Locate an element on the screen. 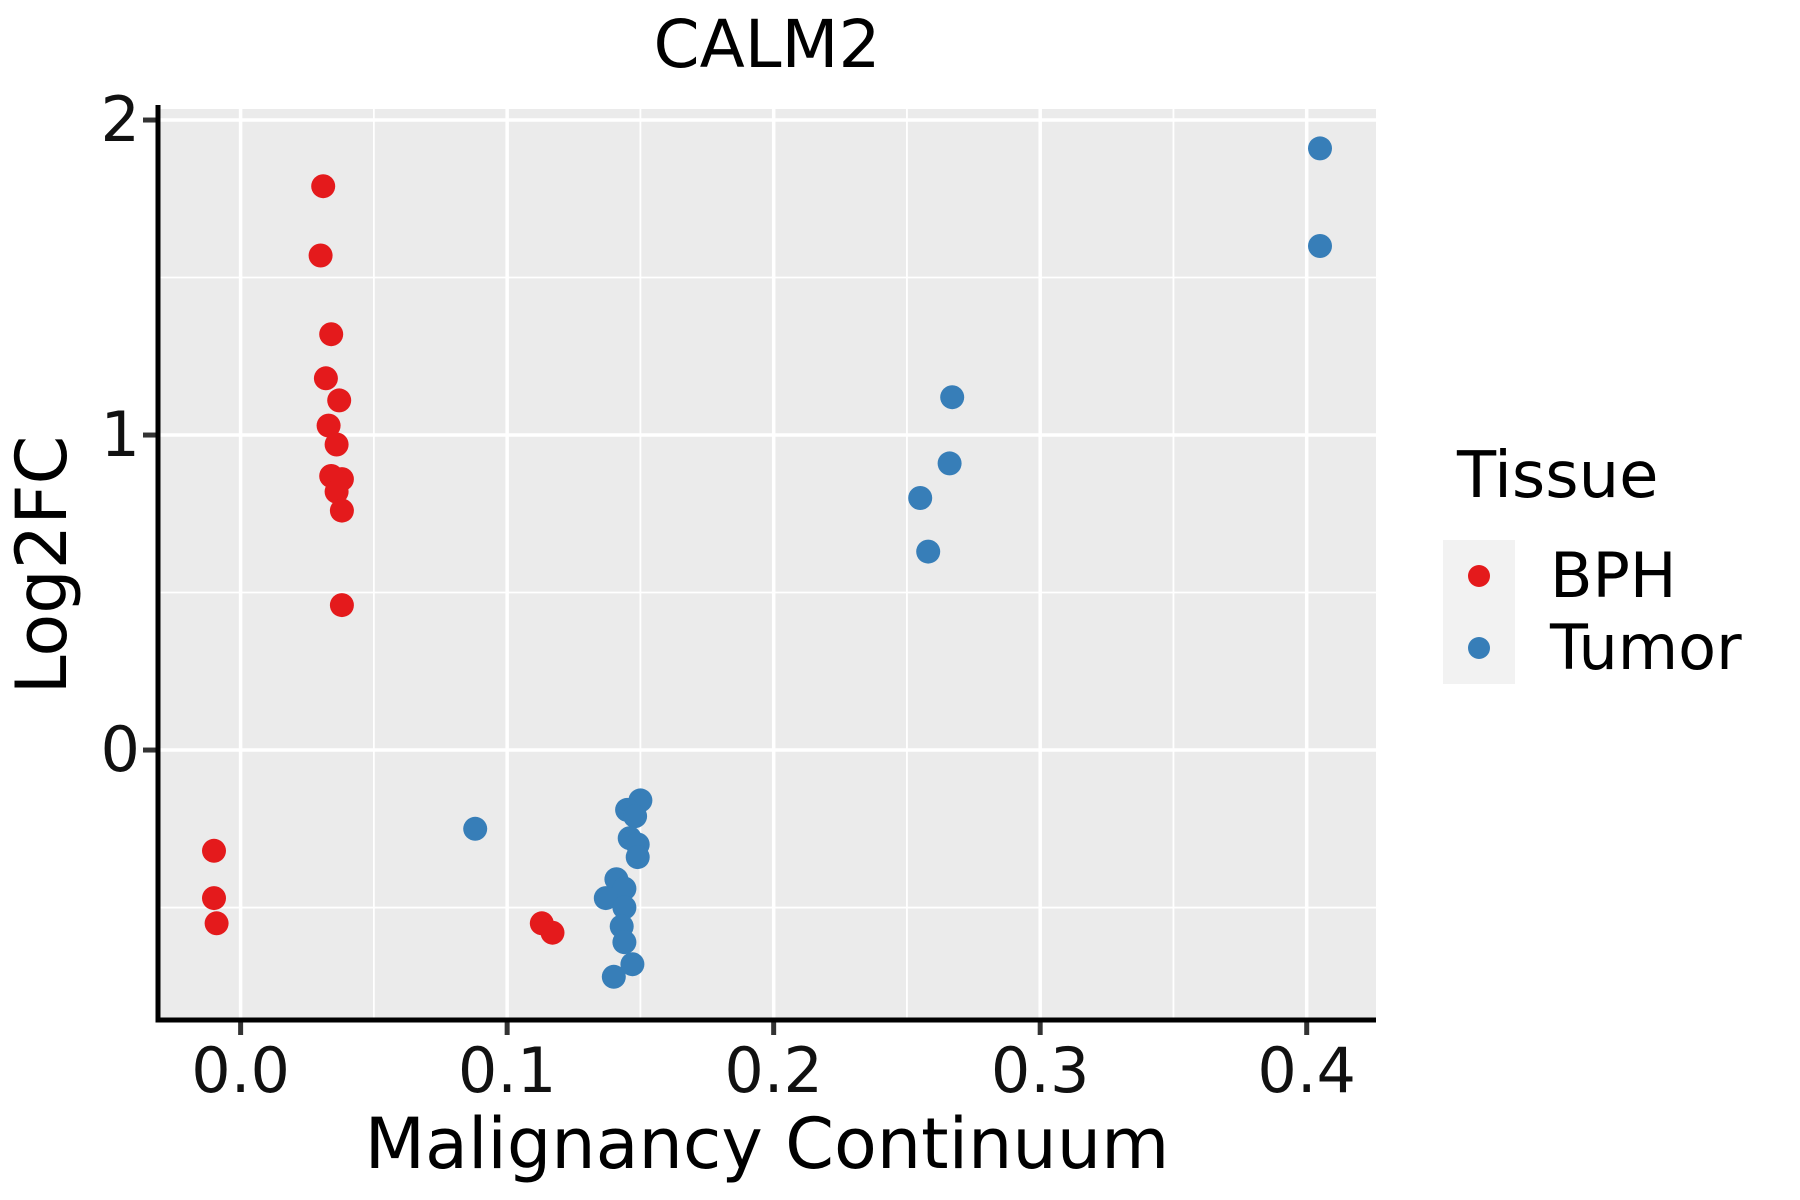 This screenshot has width=1800, height=1200. y-tick-label-2: 2 is located at coordinates (120, 120).